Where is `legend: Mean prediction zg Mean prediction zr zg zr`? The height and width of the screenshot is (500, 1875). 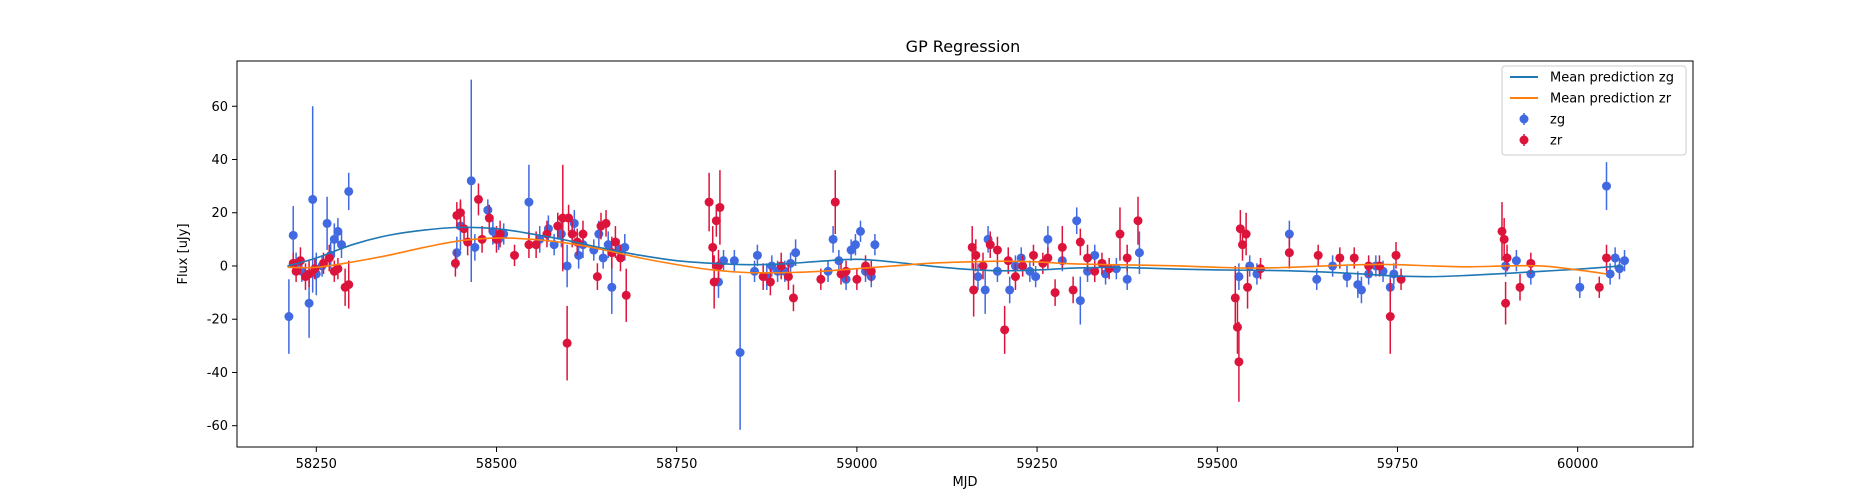
legend: Mean prediction zg Mean prediction zr zg zr is located at coordinates (1594, 110).